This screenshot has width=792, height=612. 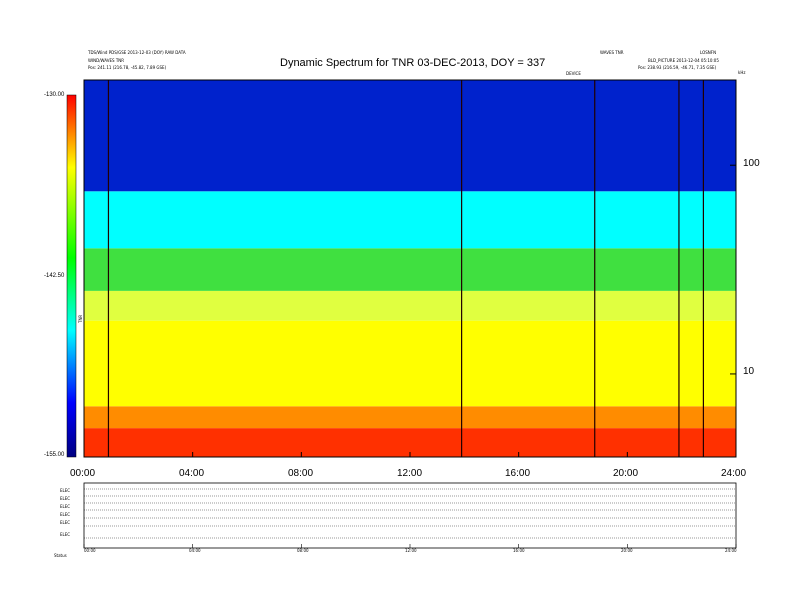 I want to click on strip-x-tick-08: 08:00, so click(x=303, y=550).